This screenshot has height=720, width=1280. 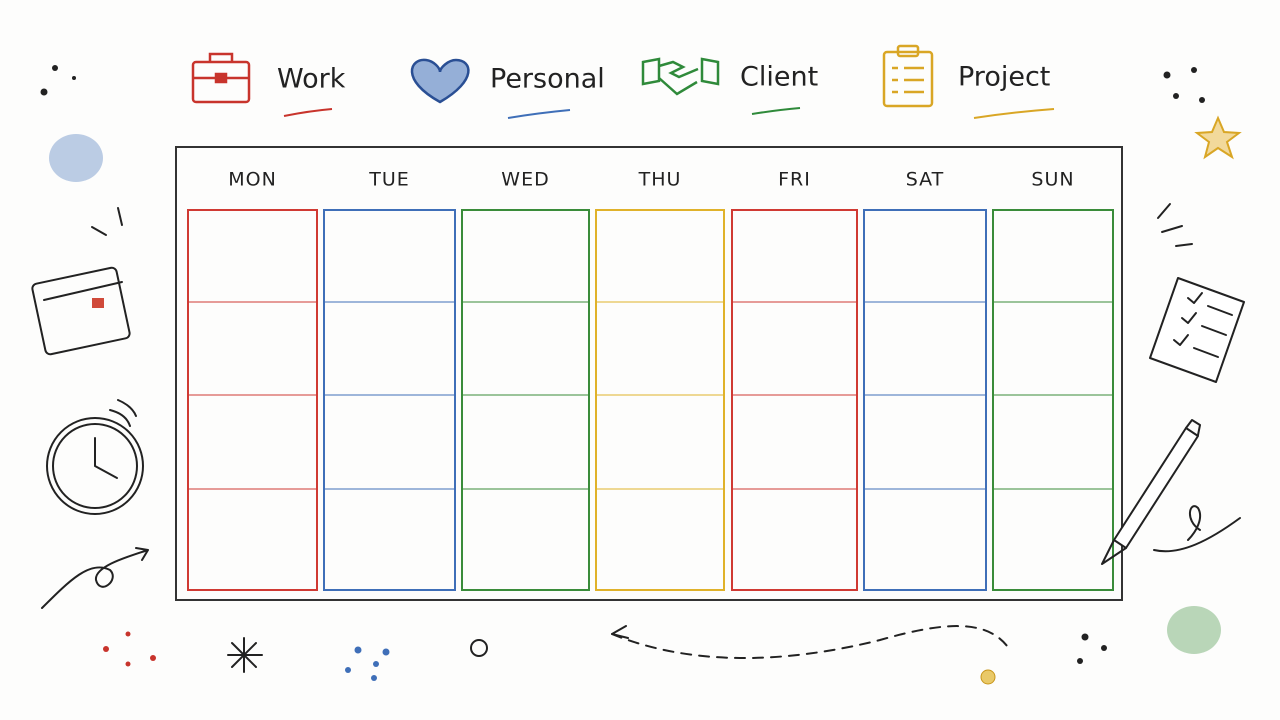 What do you see at coordinates (623, 81) in the screenshot?
I see `legend: Work Personal Client Project` at bounding box center [623, 81].